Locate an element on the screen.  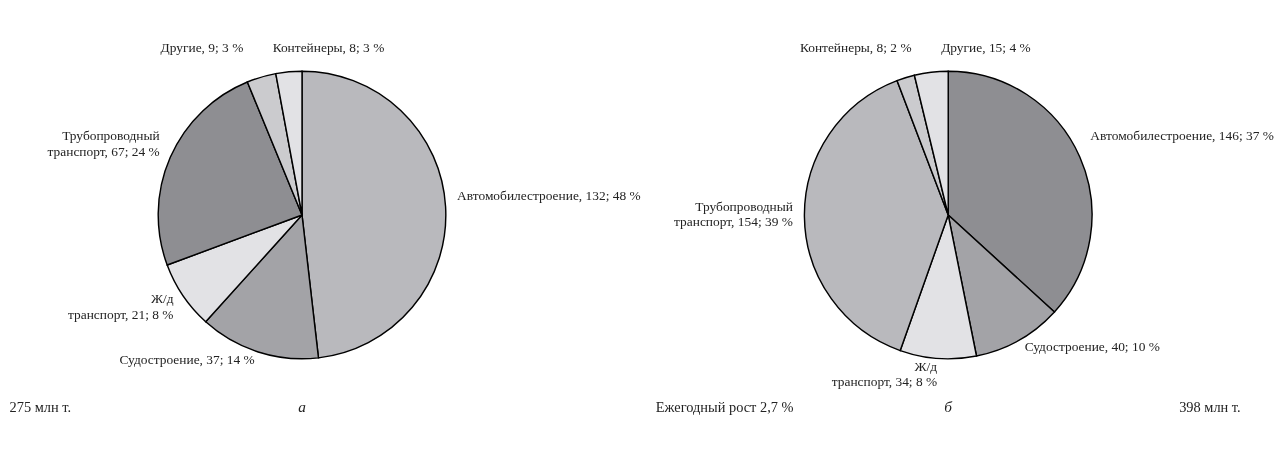
slice-label: Автомобилестроение, 132; 48 % is located at coordinates (549, 196).